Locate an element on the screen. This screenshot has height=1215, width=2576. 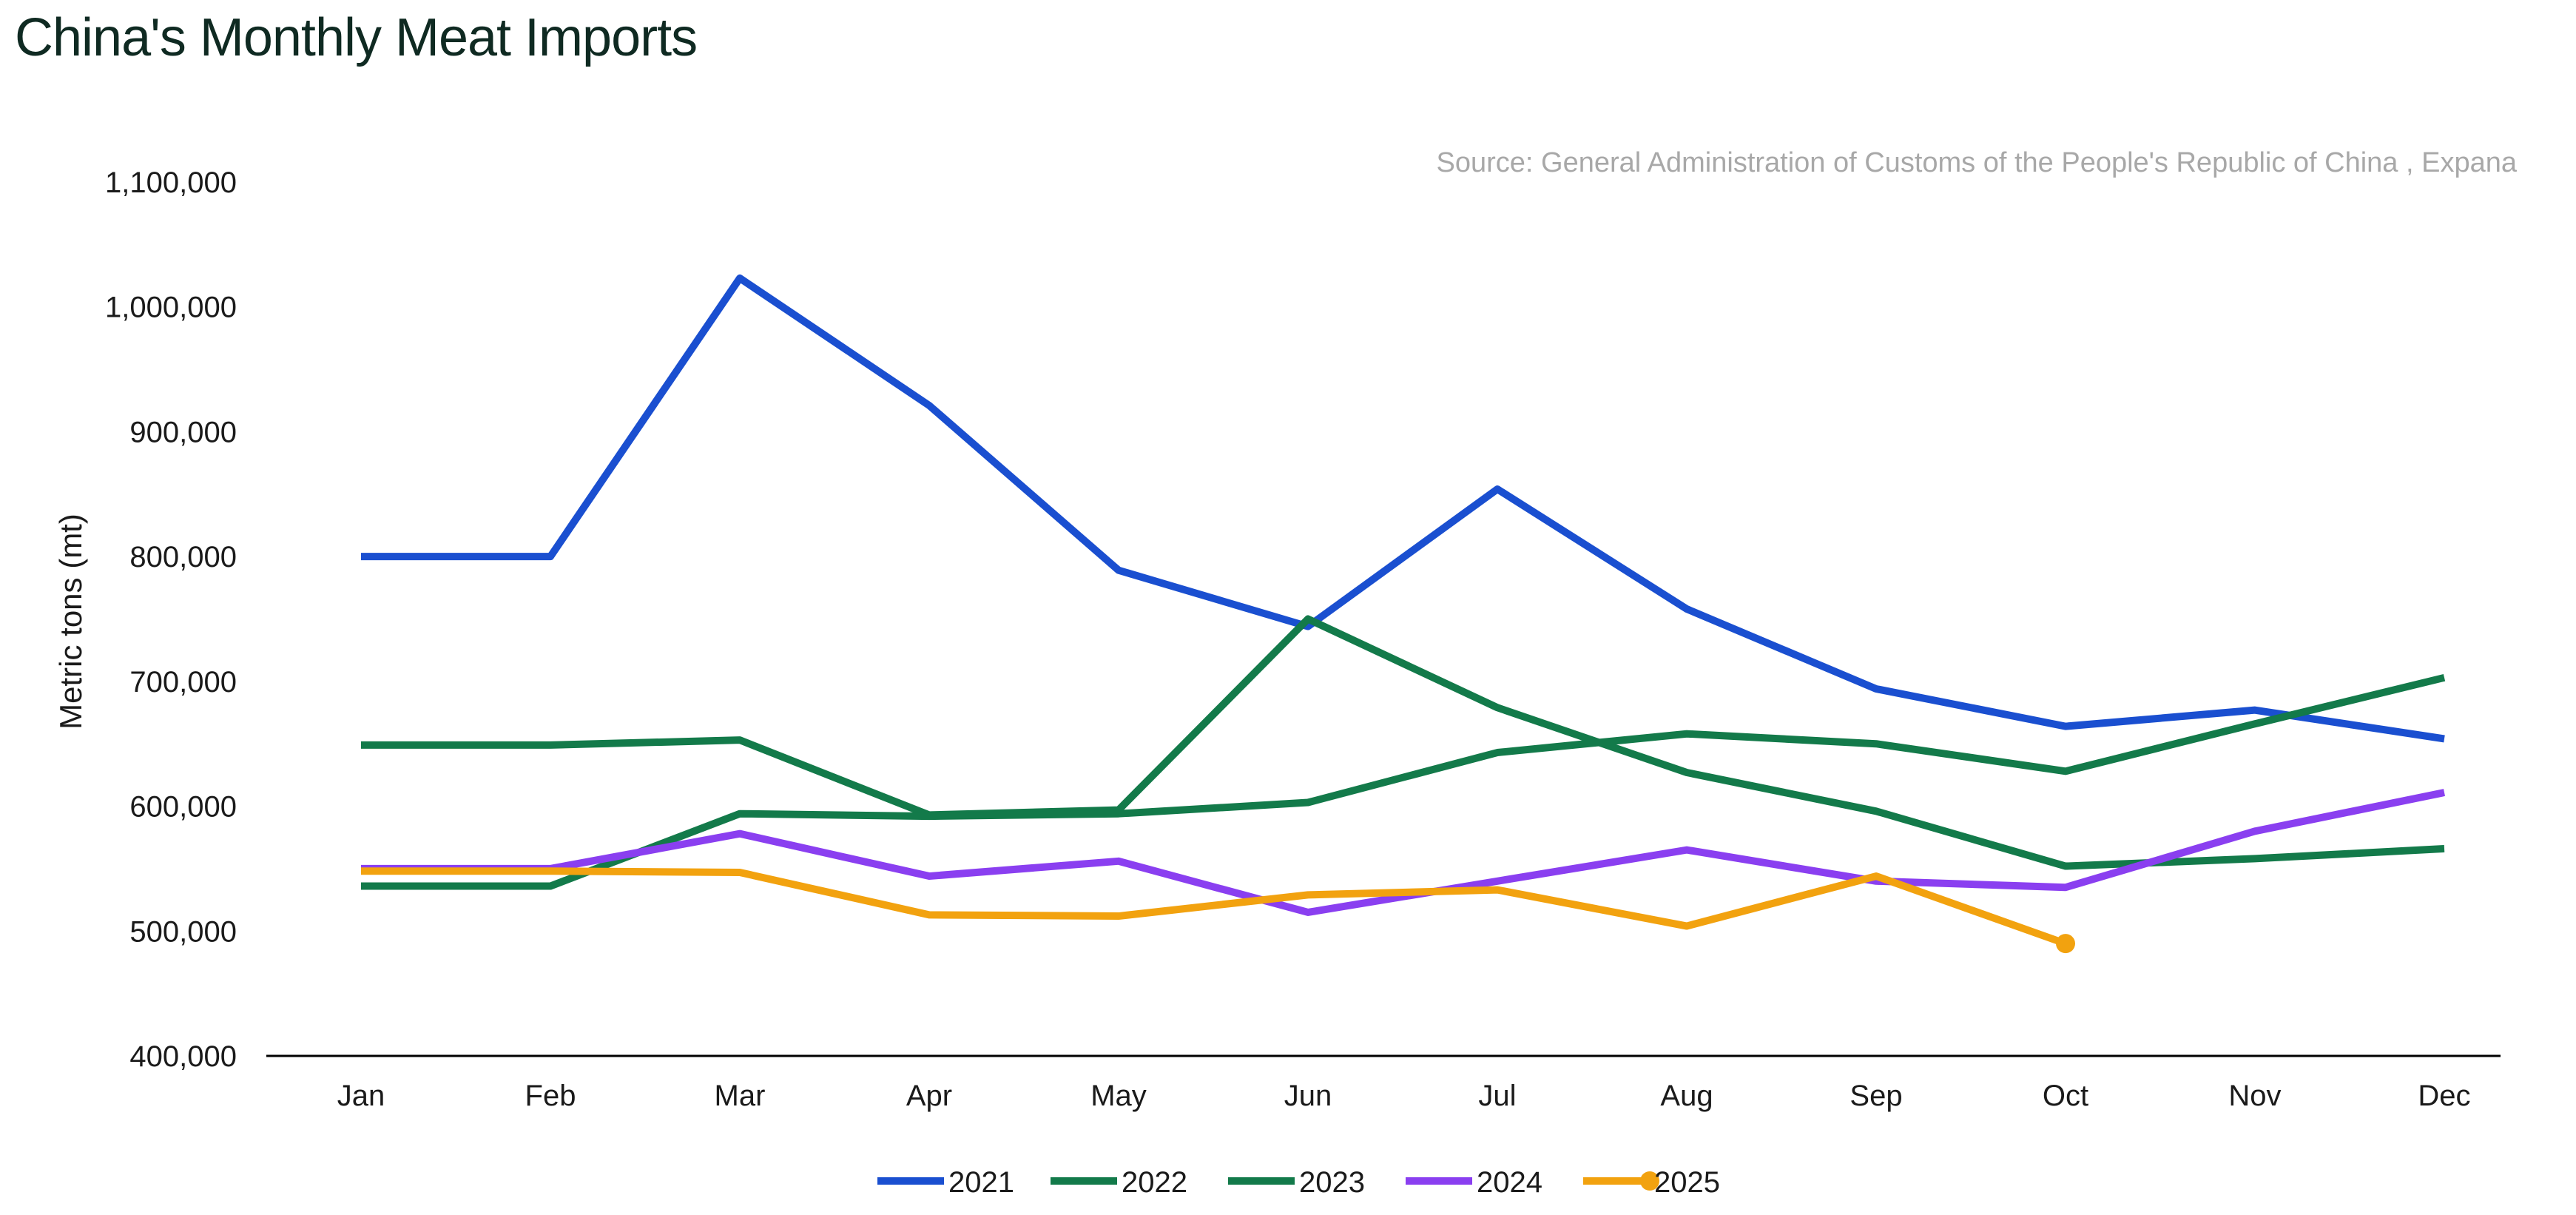
x-tick-label: Jan is located at coordinates (361, 1096).